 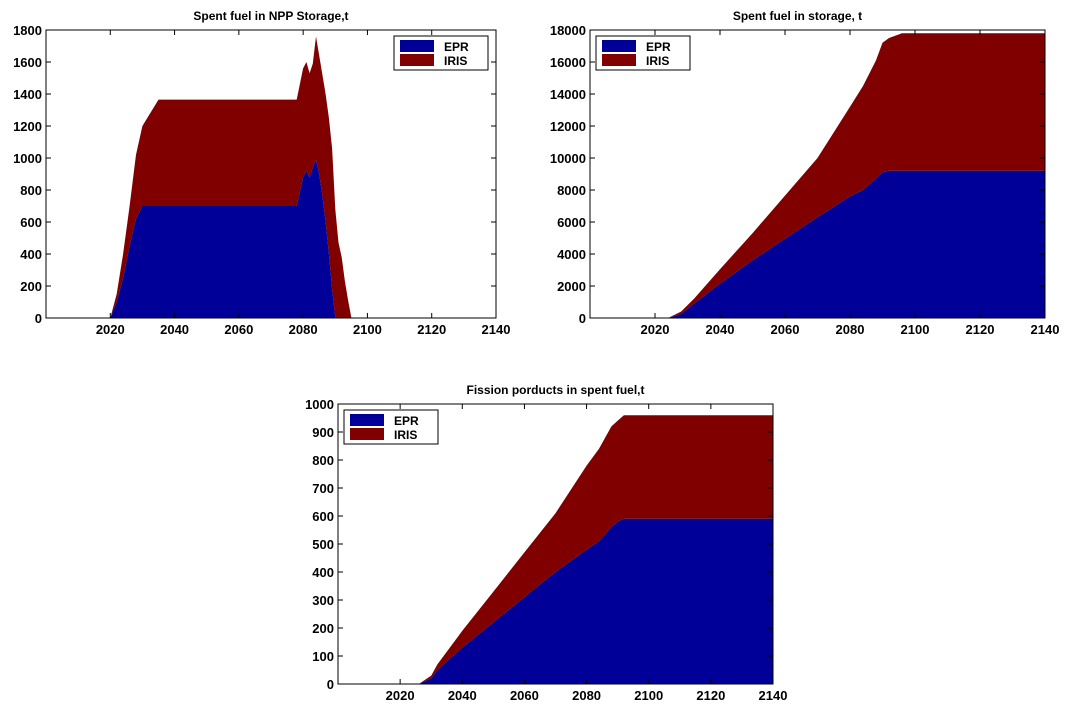 I want to click on y-tick-label: 1600, so click(x=27, y=62).